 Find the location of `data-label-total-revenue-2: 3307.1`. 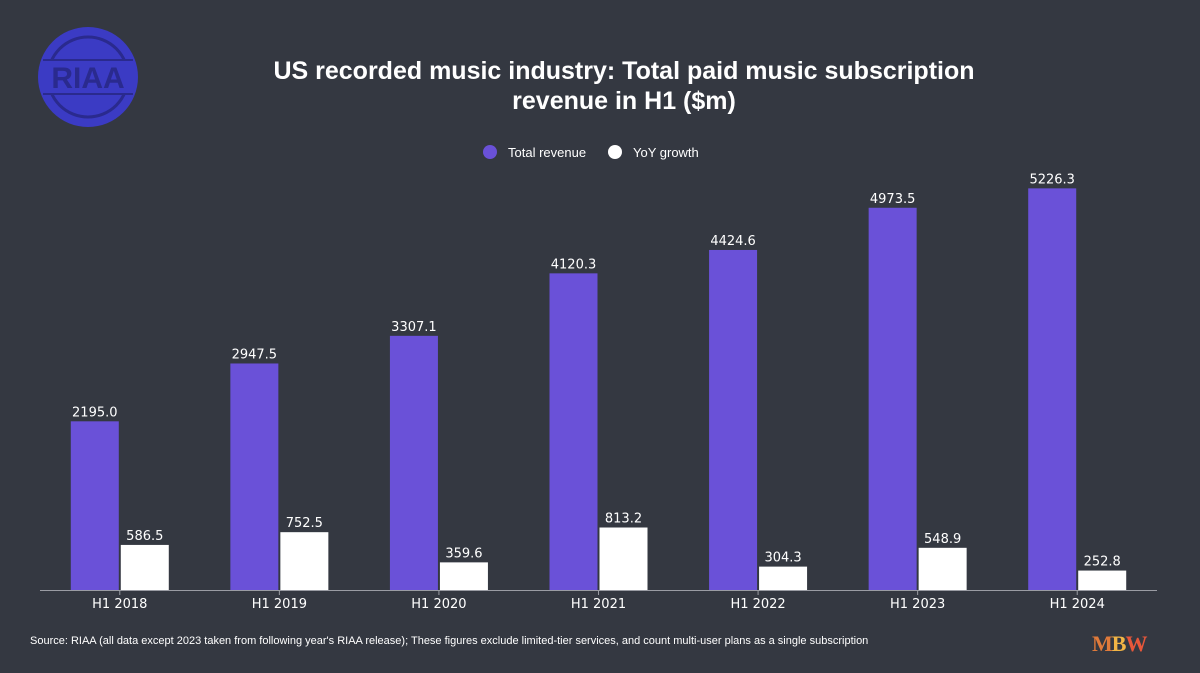

data-label-total-revenue-2: 3307.1 is located at coordinates (414, 327).